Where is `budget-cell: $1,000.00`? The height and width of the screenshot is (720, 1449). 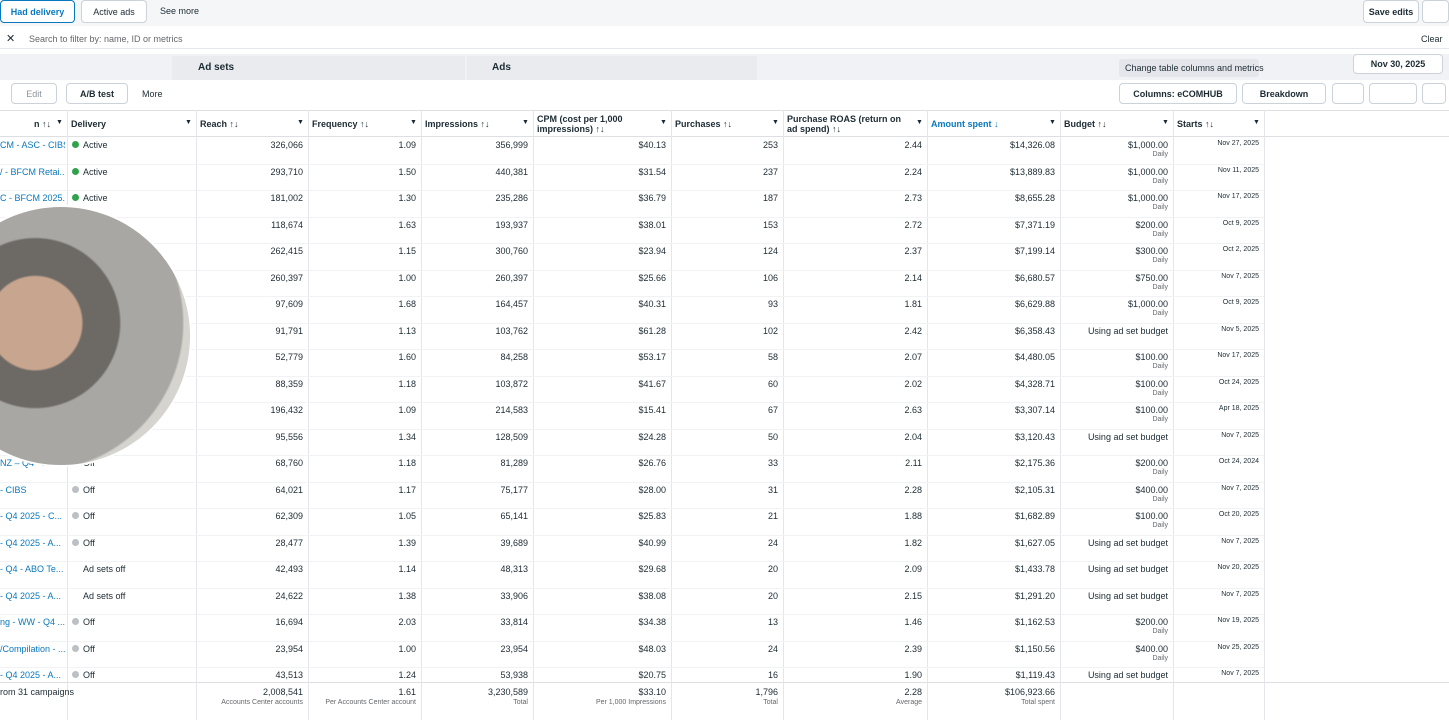 budget-cell: $1,000.00 is located at coordinates (1147, 171).